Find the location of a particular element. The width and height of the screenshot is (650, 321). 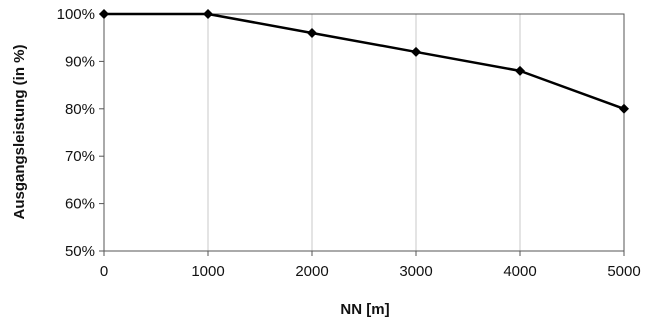

y-tick-label: 60% is located at coordinates (80, 204).